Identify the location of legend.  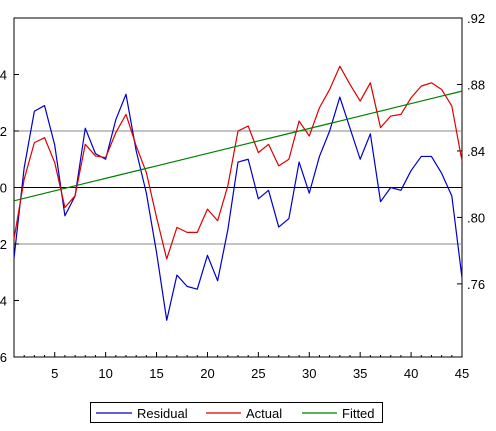
(236, 412).